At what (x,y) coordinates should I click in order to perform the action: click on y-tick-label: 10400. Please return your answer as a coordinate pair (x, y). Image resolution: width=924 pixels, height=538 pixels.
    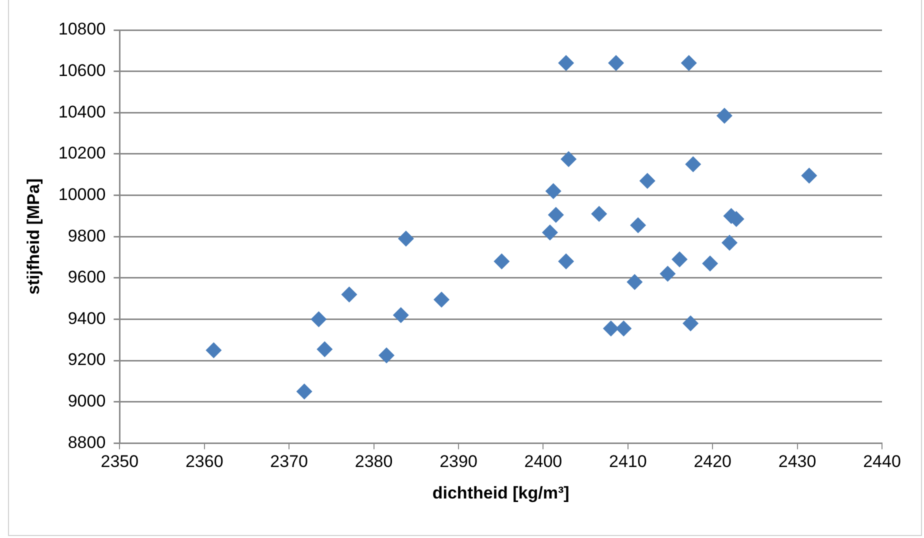
    Looking at the image, I should click on (82, 112).